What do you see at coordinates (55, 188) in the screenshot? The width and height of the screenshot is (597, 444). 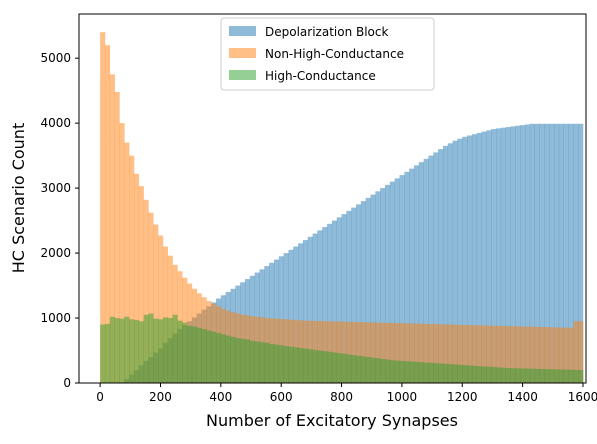 I see `y-tick-label: 3000` at bounding box center [55, 188].